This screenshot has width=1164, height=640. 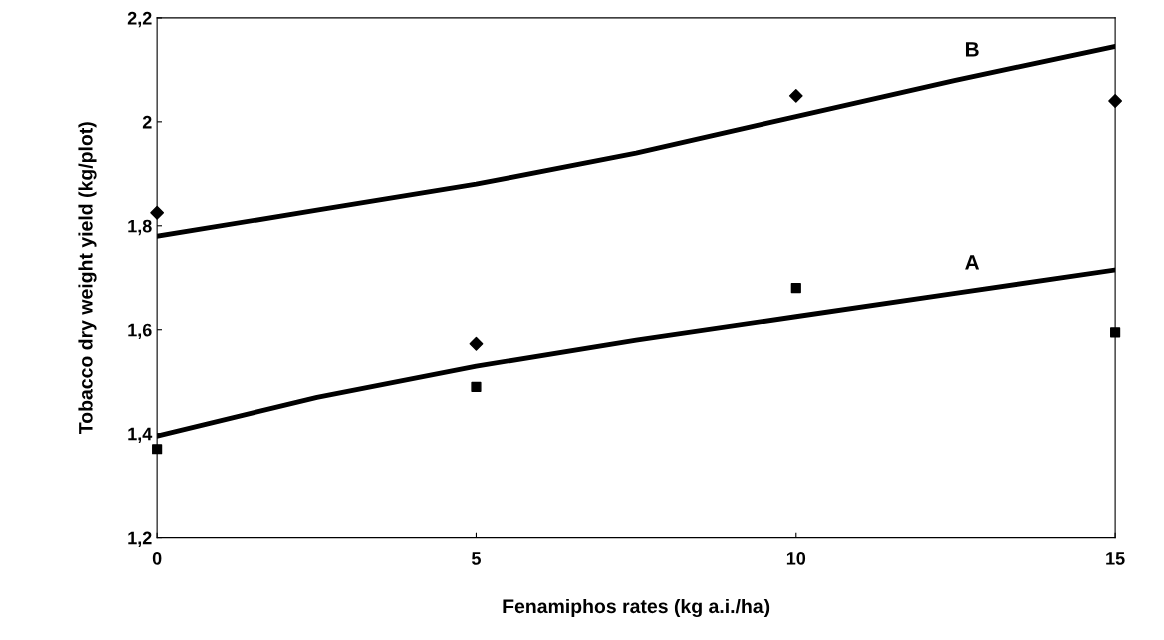 What do you see at coordinates (1115, 558) in the screenshot?
I see `x-tick-label: 15` at bounding box center [1115, 558].